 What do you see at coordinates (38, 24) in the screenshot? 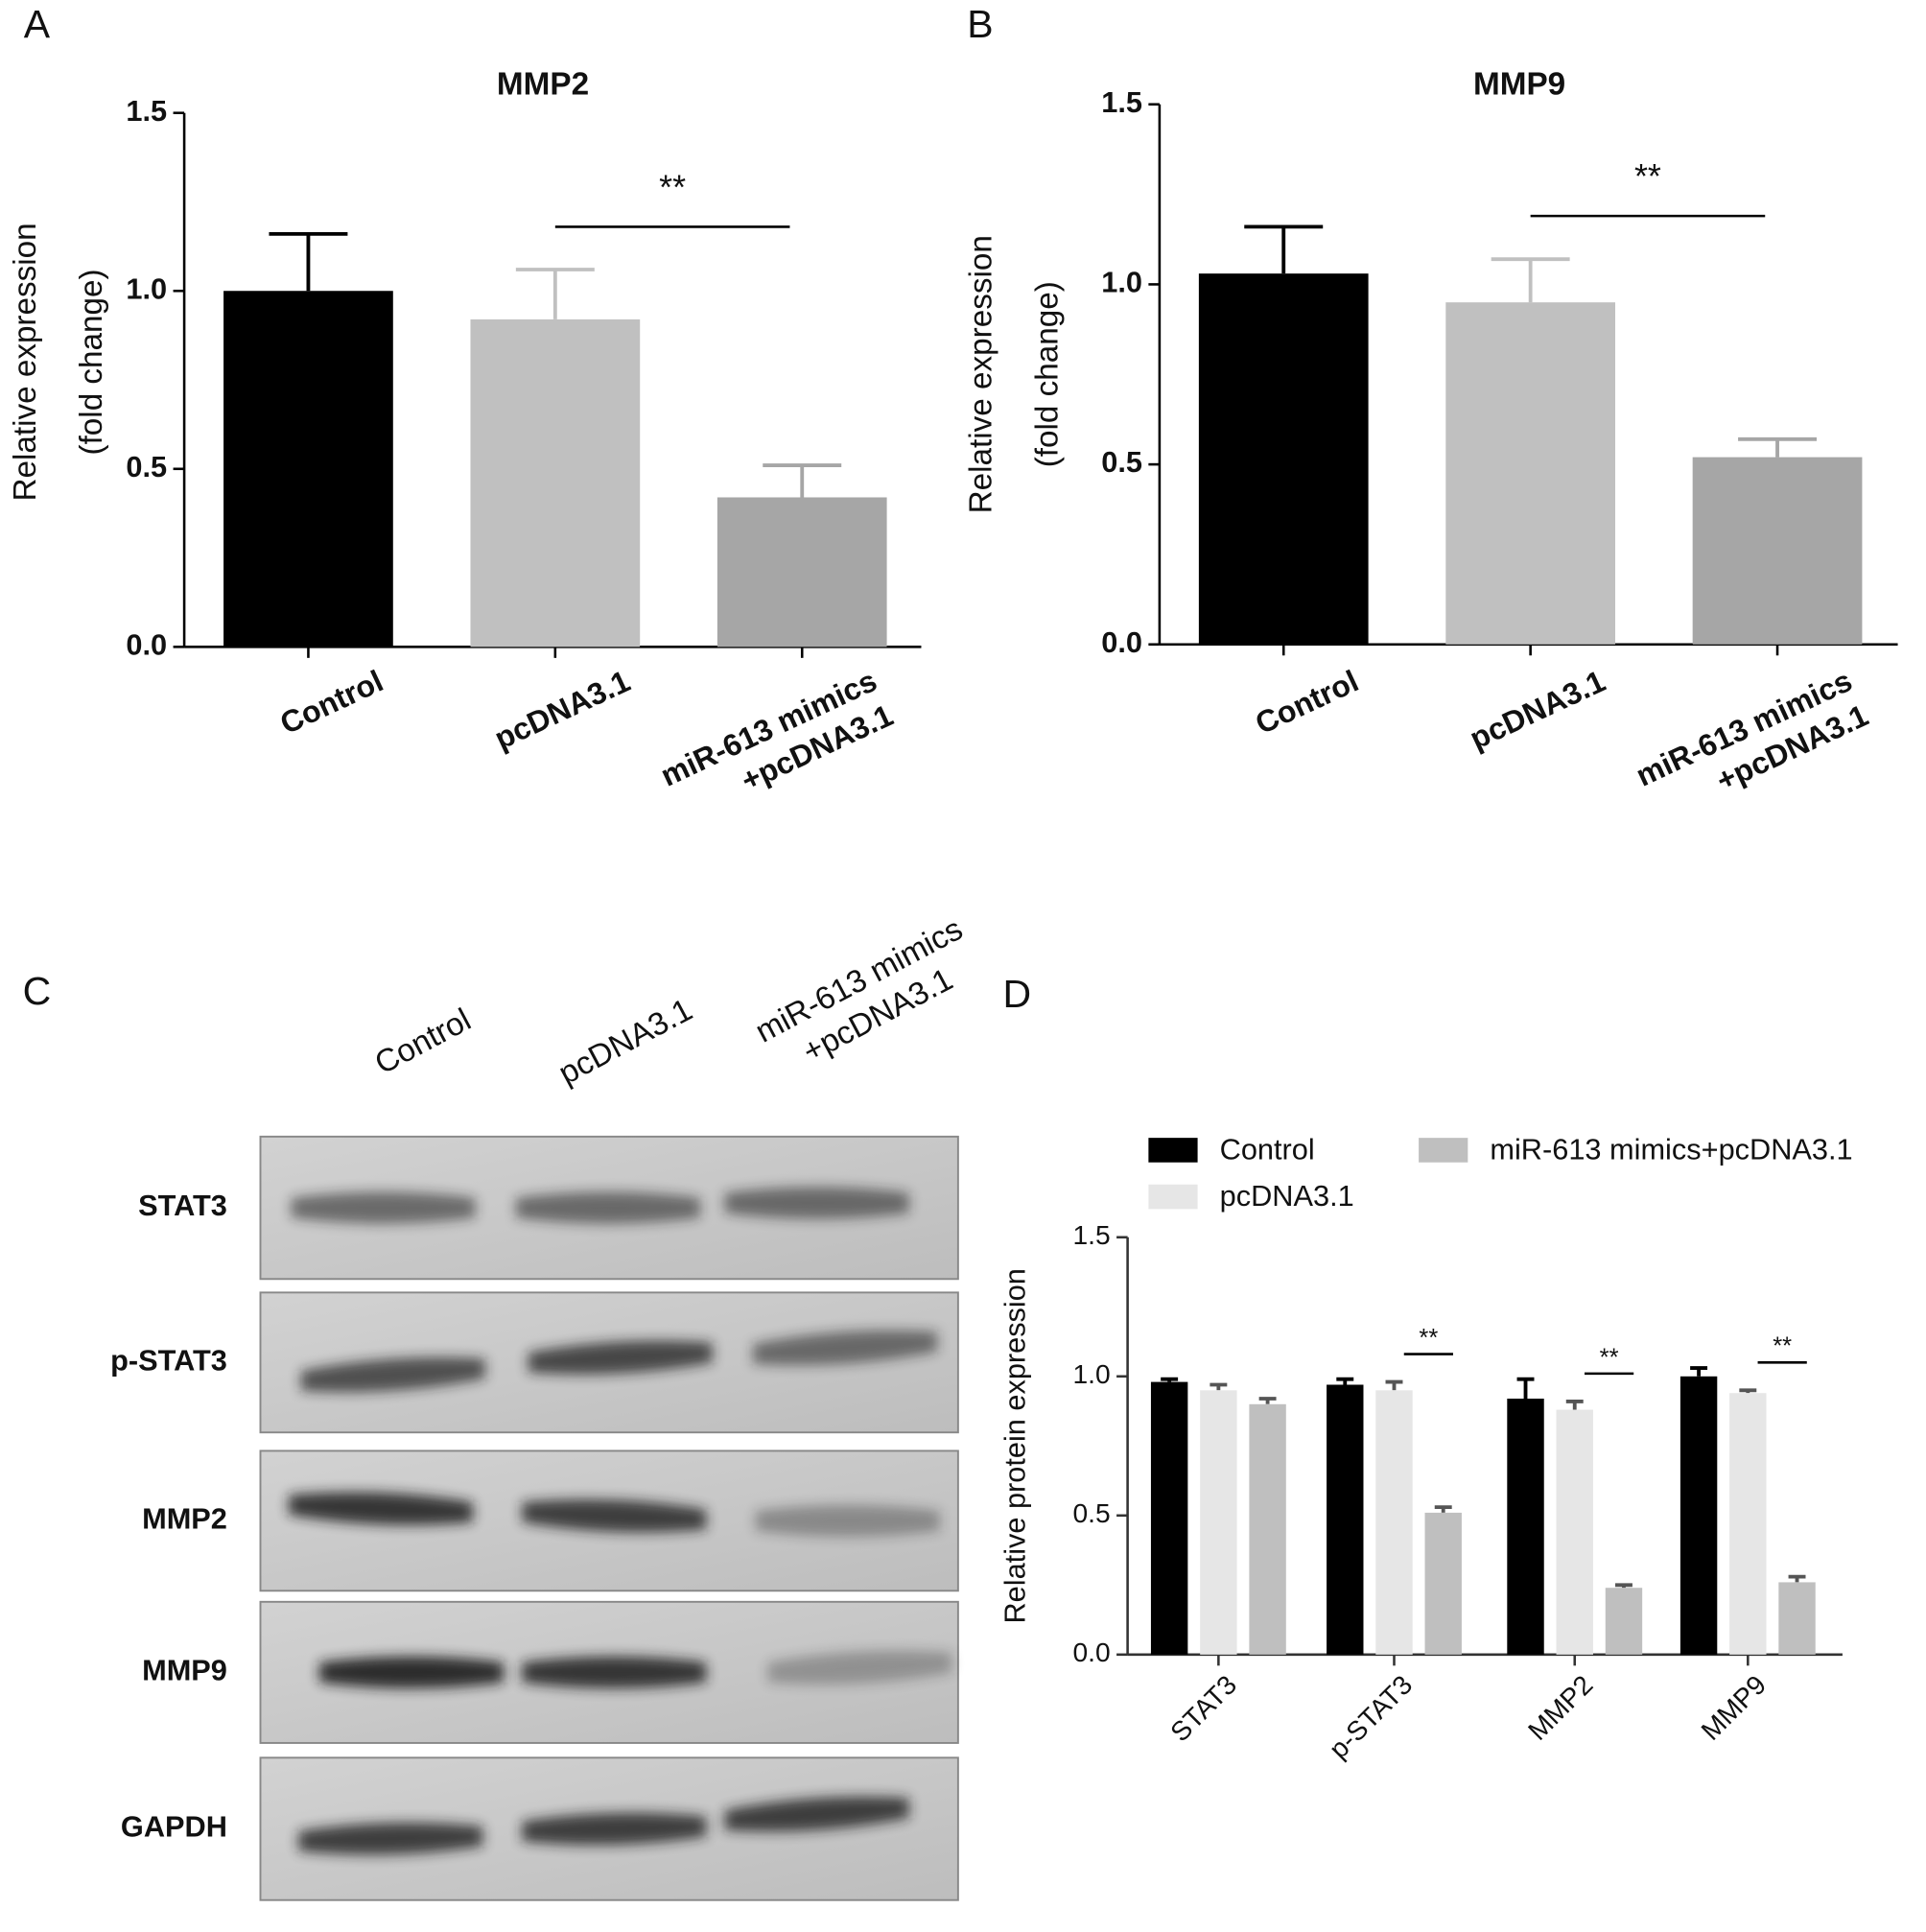
I see `panel-label: A` at bounding box center [38, 24].